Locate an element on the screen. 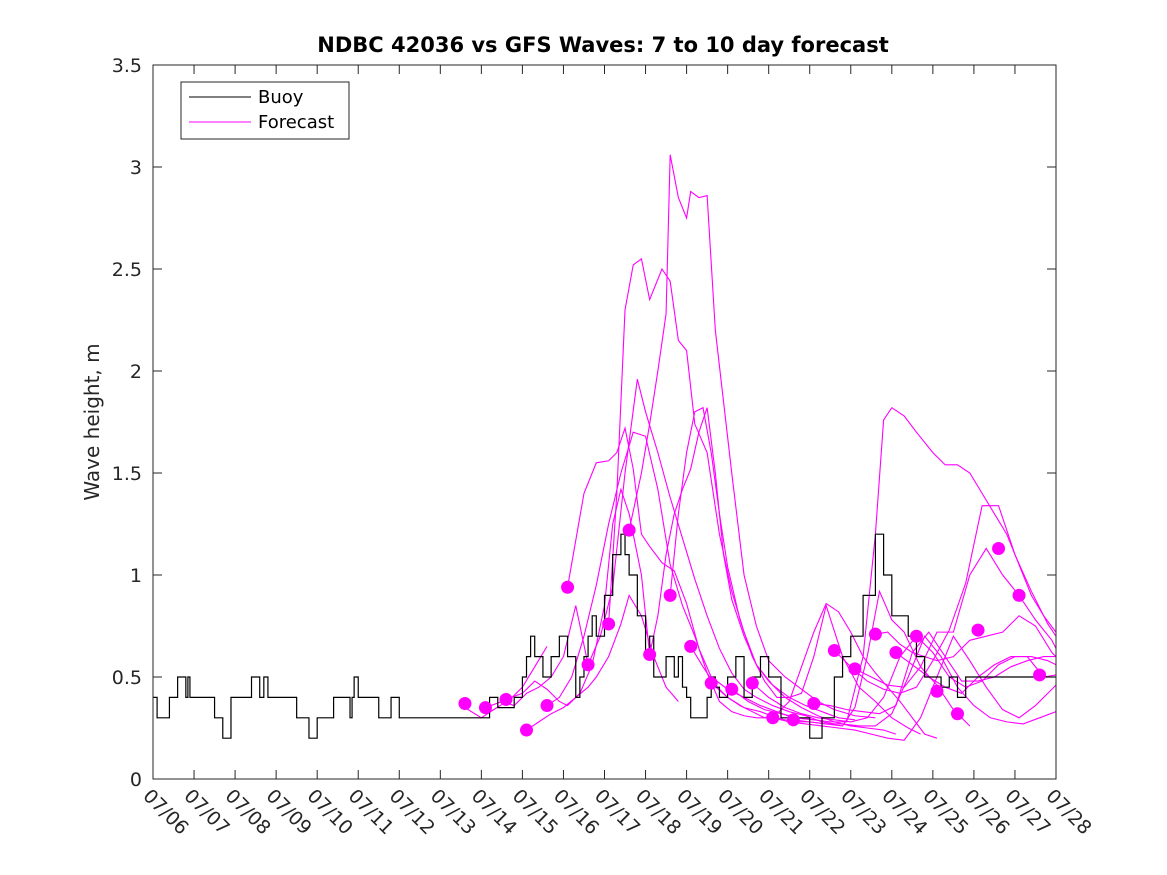 This screenshot has width=1167, height=875. legend: Buoy Forecast is located at coordinates (265, 110).